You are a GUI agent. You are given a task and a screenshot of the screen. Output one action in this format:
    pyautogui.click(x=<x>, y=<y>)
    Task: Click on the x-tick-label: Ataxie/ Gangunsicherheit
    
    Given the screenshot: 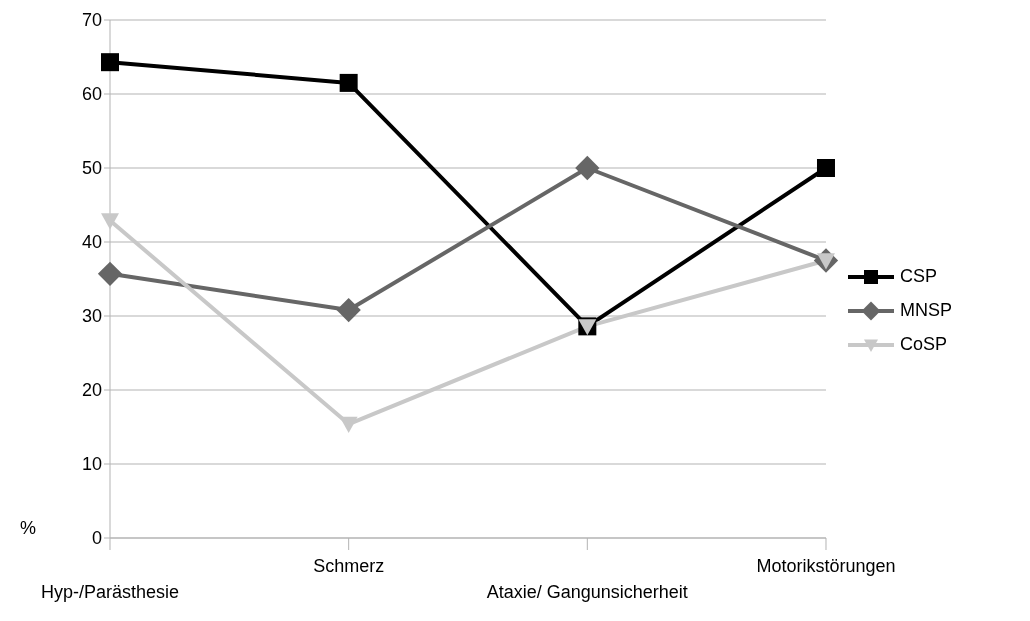 What is the action you would take?
    pyautogui.click(x=587, y=592)
    